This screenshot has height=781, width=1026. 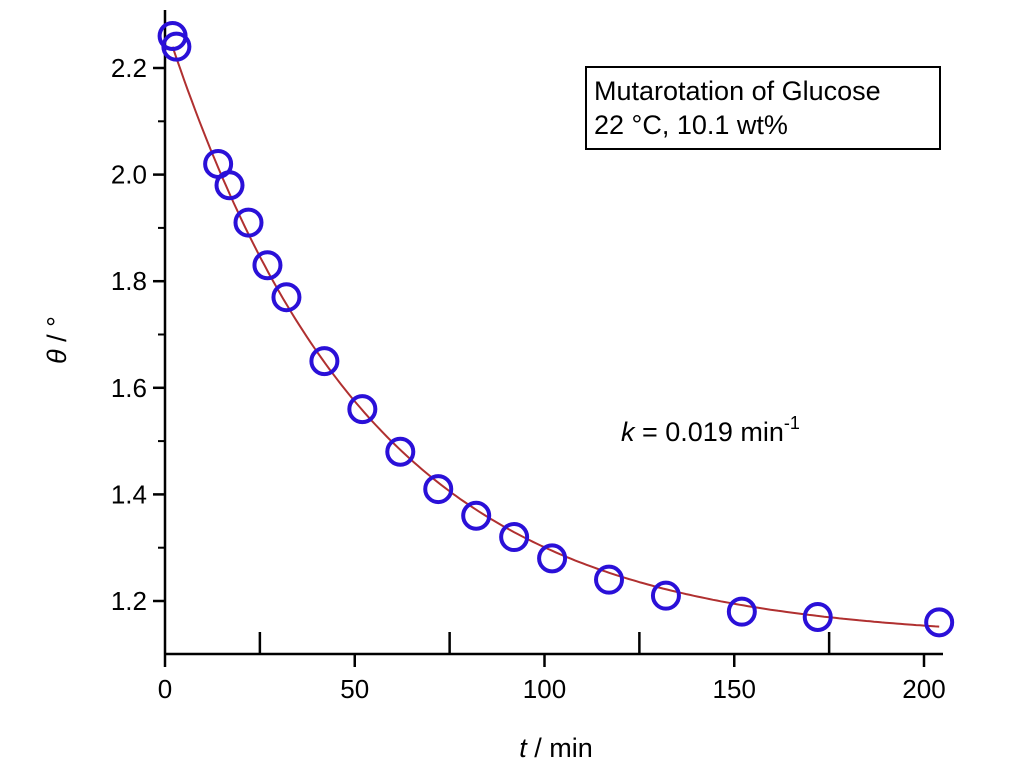 I want to click on y-tick-labels: 1.2 1.4 1.6 1.8 2.0 2.2, so click(x=129, y=334).